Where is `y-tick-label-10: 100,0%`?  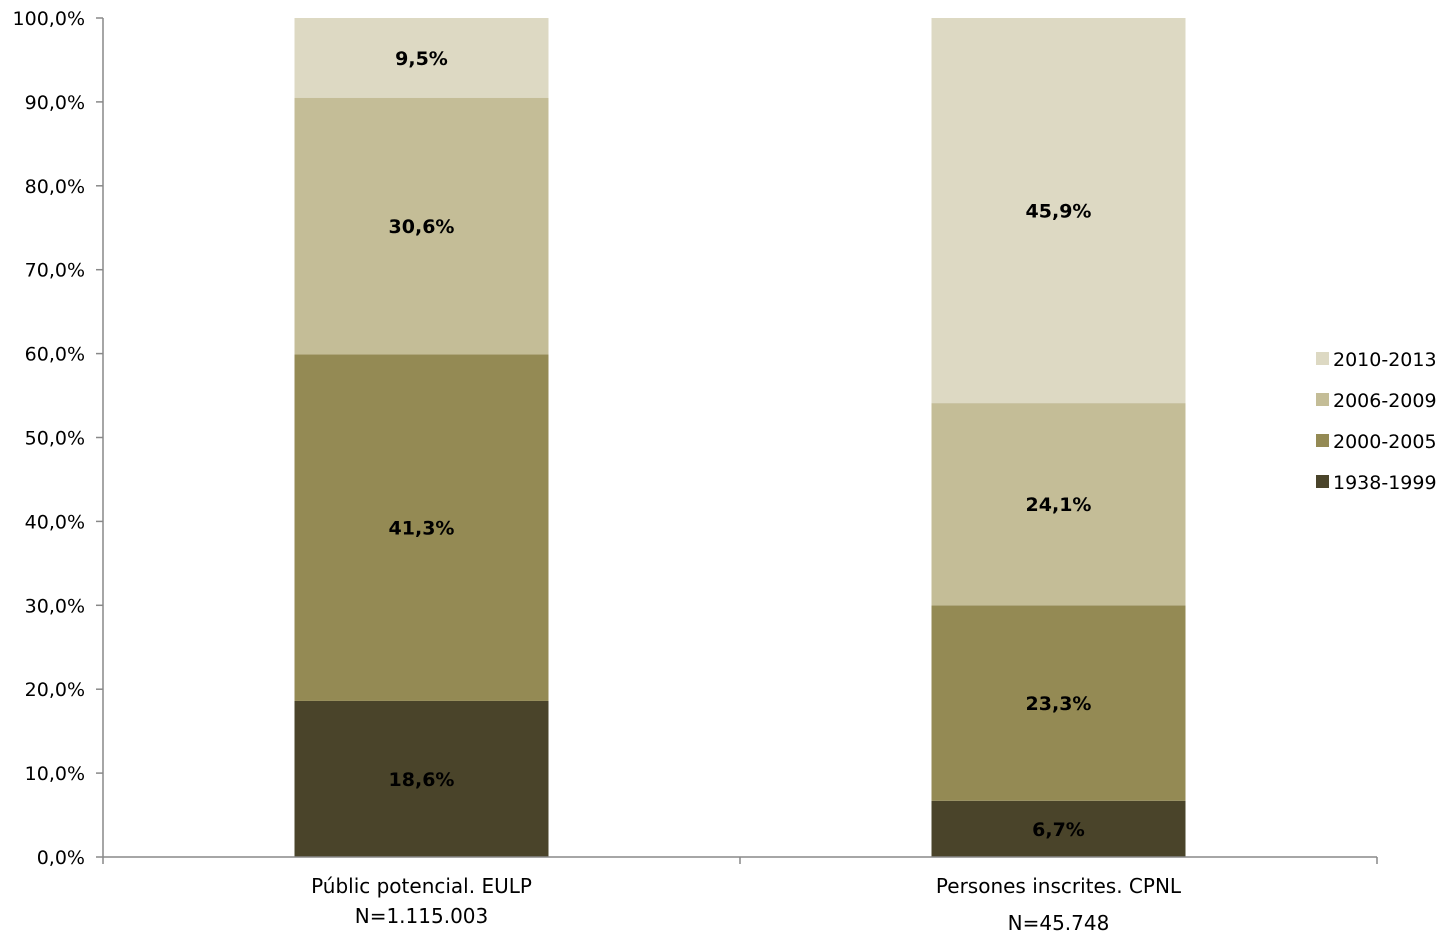
y-tick-label-10: 100,0% is located at coordinates (49, 19).